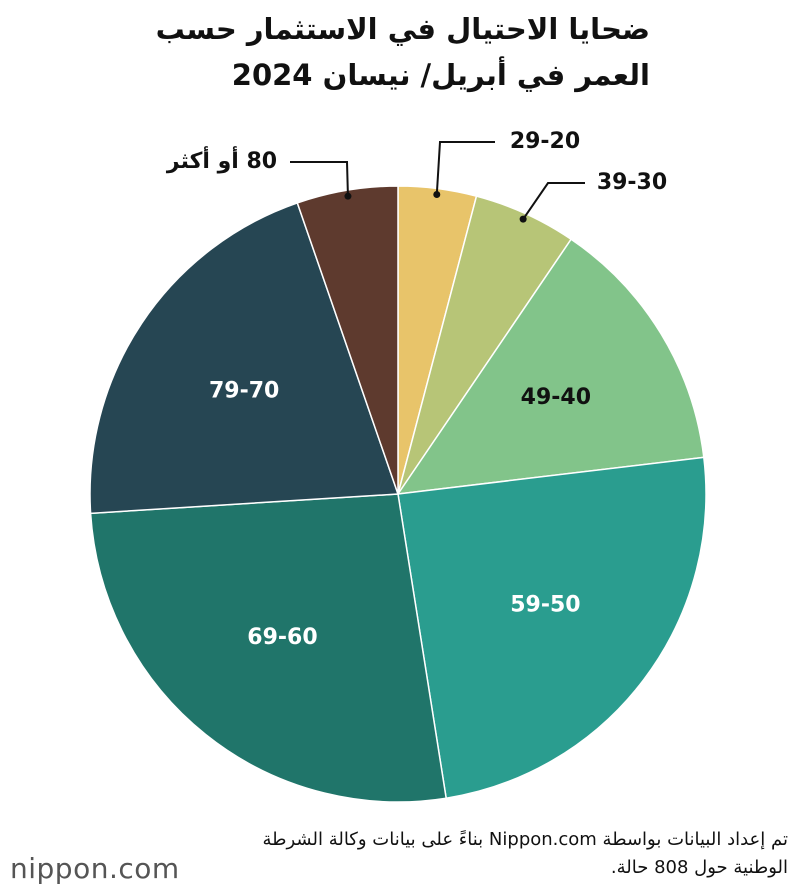  I want to click on logo: nippon.com, so click(95, 868).